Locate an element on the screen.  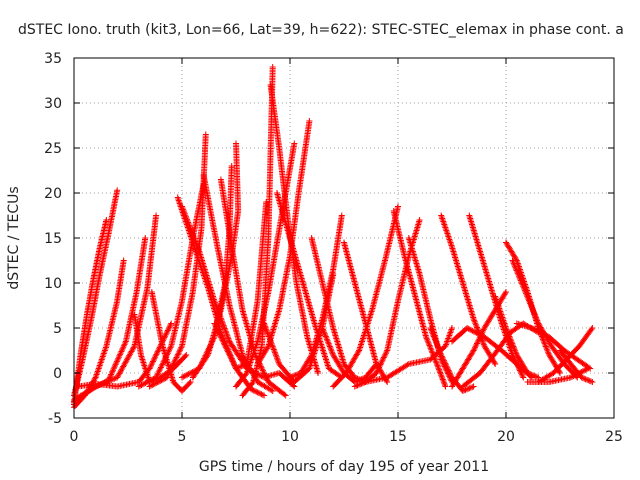
x-tick-label: 25 is located at coordinates (614, 437).